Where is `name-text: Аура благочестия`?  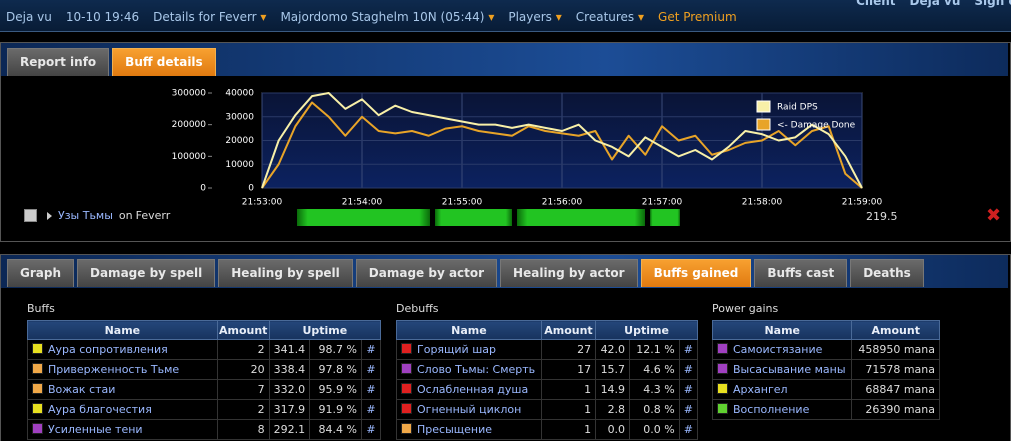
name-text: Аура благочестия is located at coordinates (100, 409).